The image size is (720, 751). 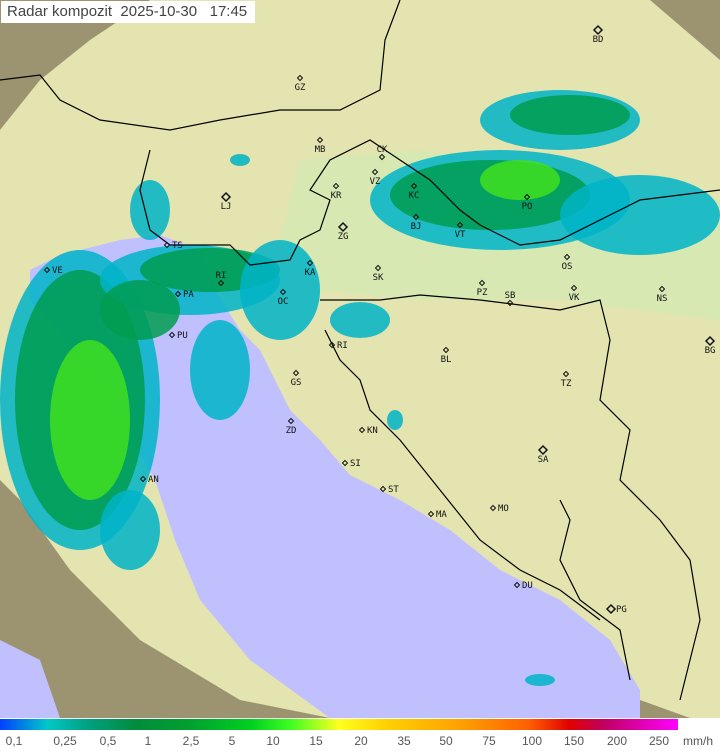 I want to click on city-label: GZ, so click(x=300, y=88).